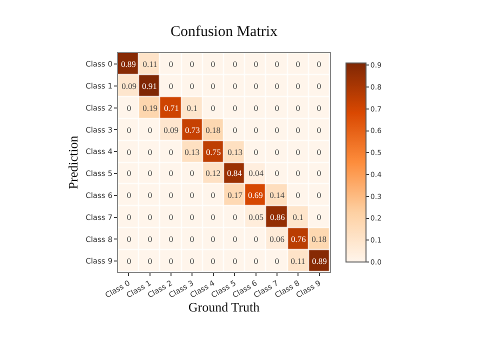 This screenshot has width=494, height=339. What do you see at coordinates (213, 152) in the screenshot?
I see `data-label: 0.75` at bounding box center [213, 152].